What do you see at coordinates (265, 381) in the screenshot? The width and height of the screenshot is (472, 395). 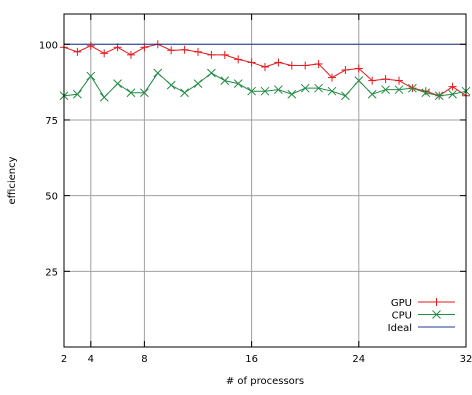 I see `x-axis-label: # of processors` at bounding box center [265, 381].